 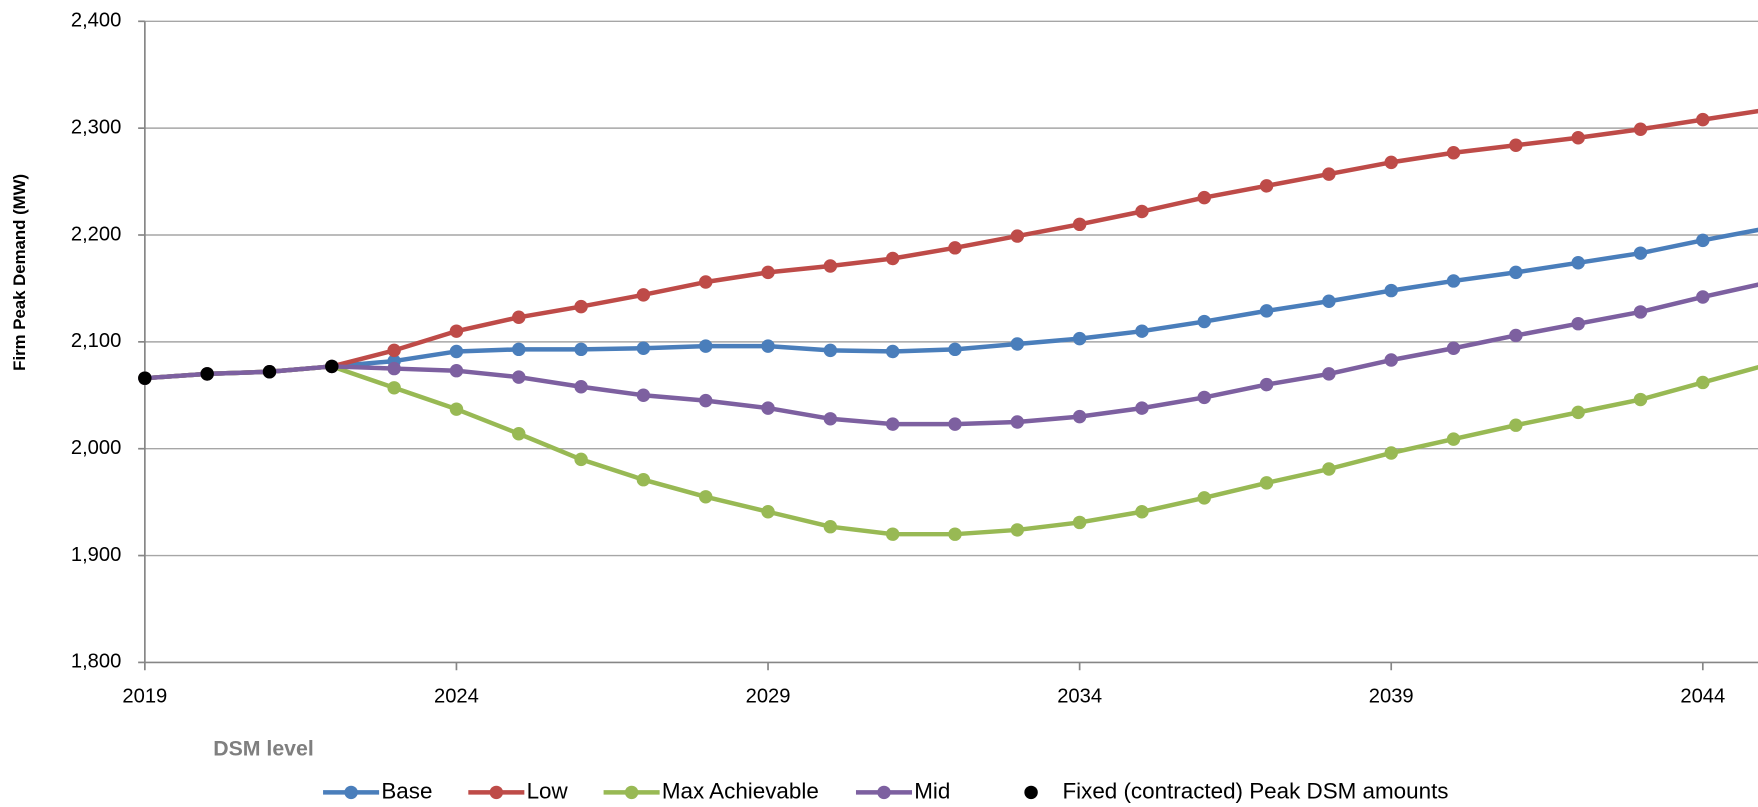 I want to click on y-tick-label: 2,000, so click(x=96, y=448).